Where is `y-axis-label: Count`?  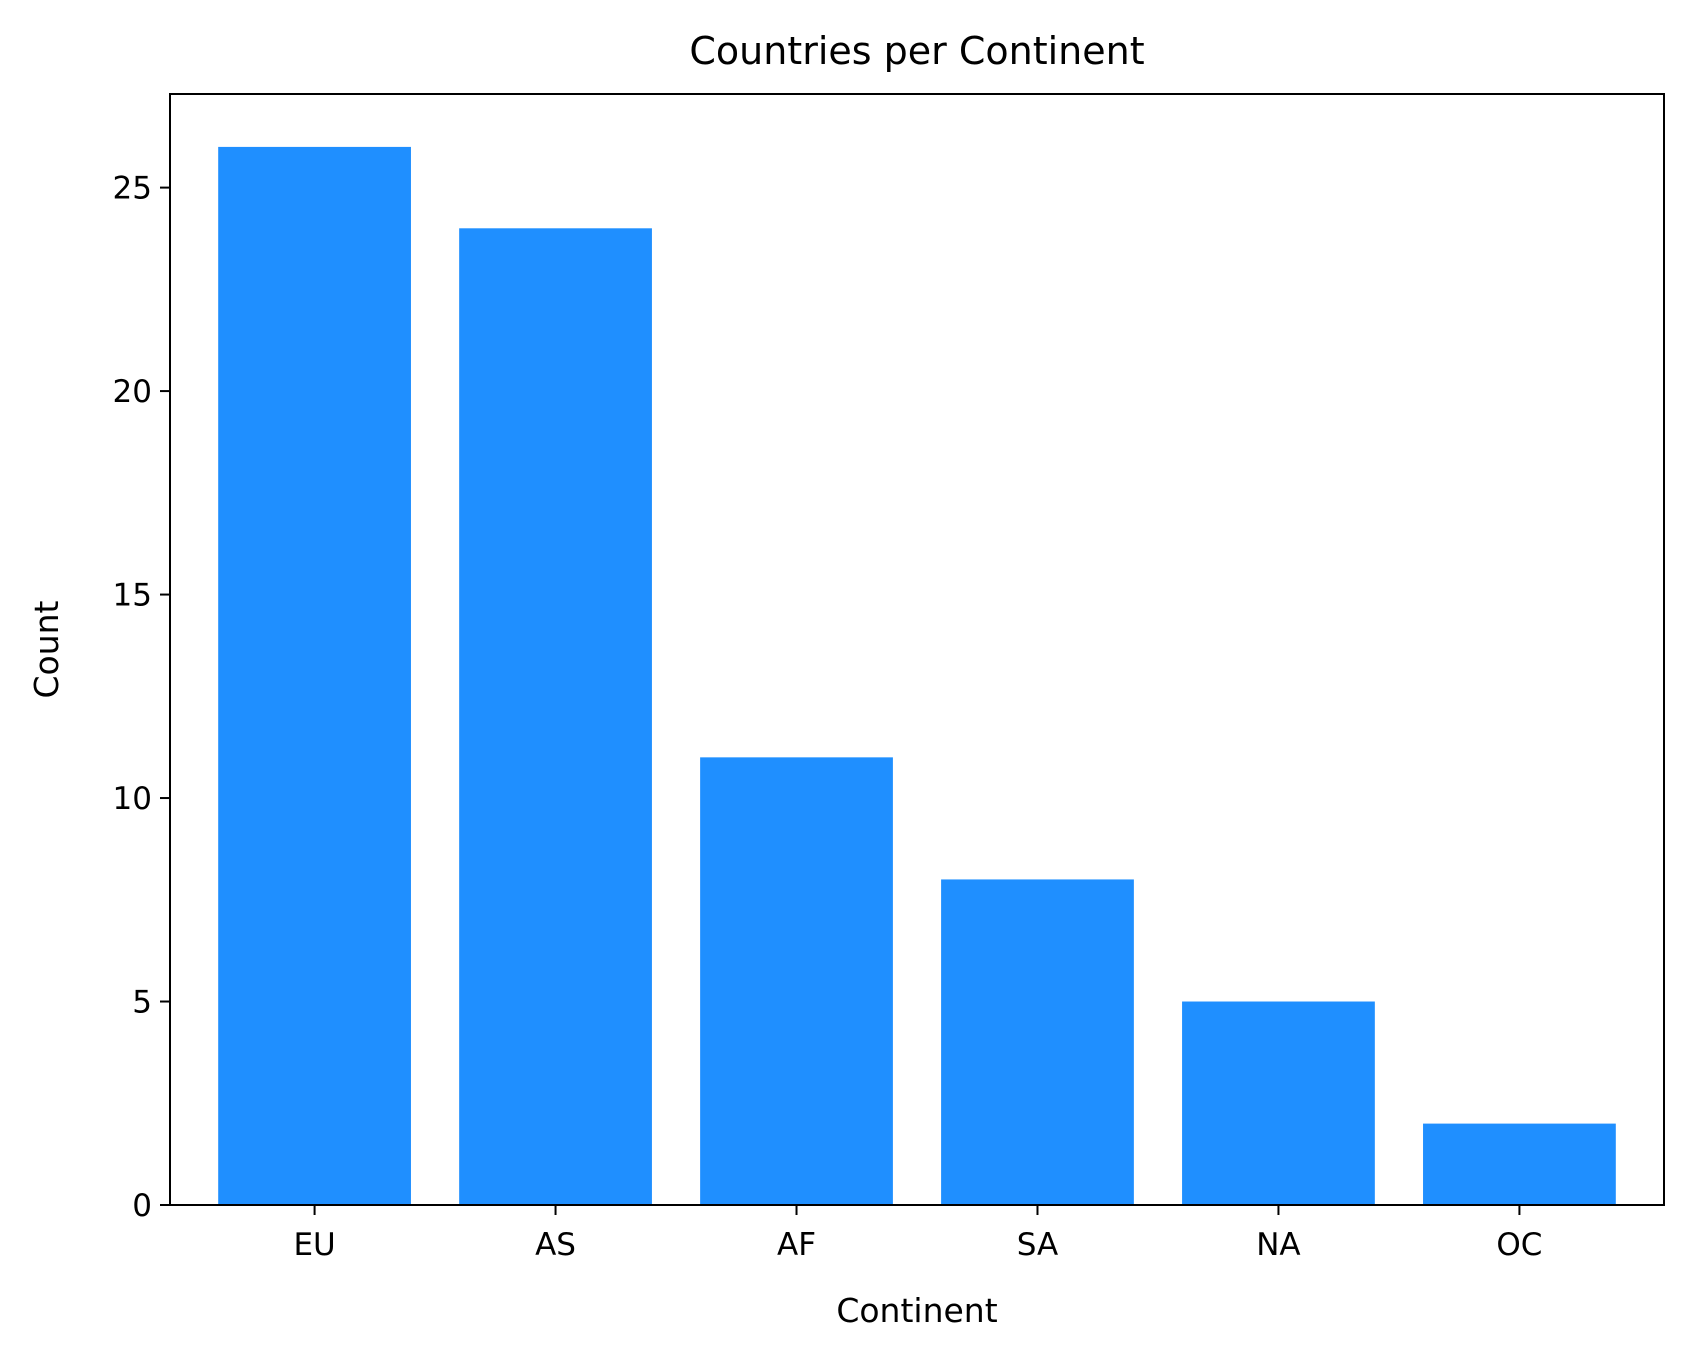 y-axis-label: Count is located at coordinates (46, 649).